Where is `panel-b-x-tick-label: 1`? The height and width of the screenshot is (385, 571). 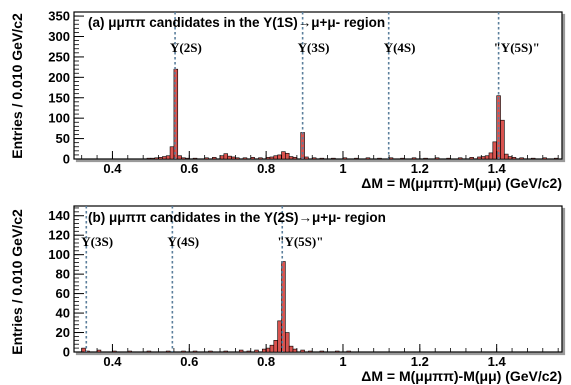
panel-b-x-tick-label: 1 is located at coordinates (342, 361).